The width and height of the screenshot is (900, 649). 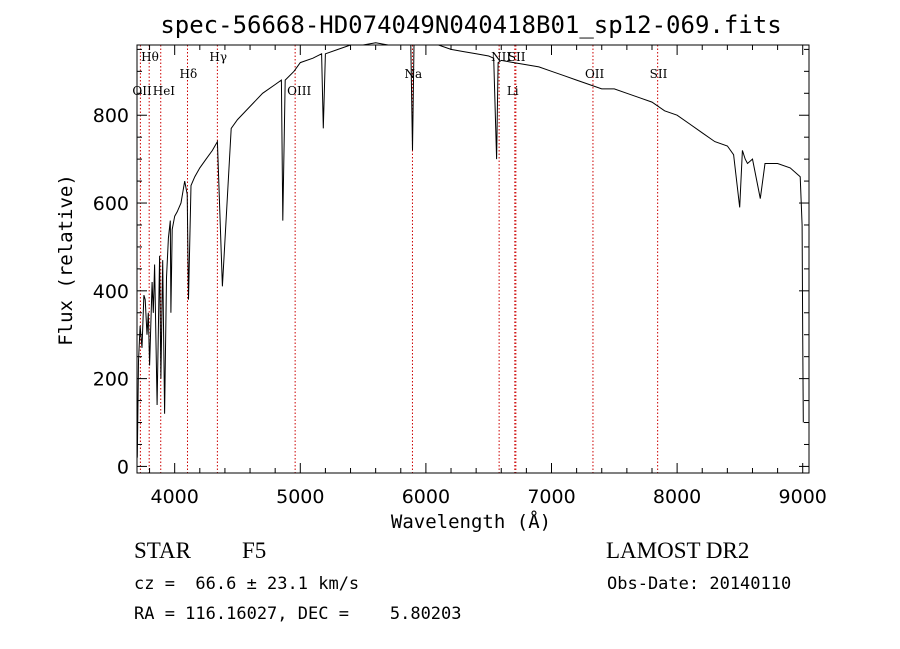 I want to click on object-class: STAR, so click(x=162, y=550).